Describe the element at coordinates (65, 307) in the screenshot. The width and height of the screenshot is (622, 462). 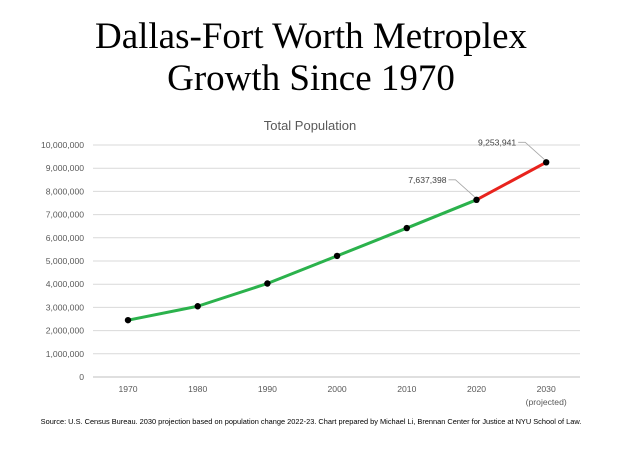
I see `y-tick-label: 3,000,000` at that location.